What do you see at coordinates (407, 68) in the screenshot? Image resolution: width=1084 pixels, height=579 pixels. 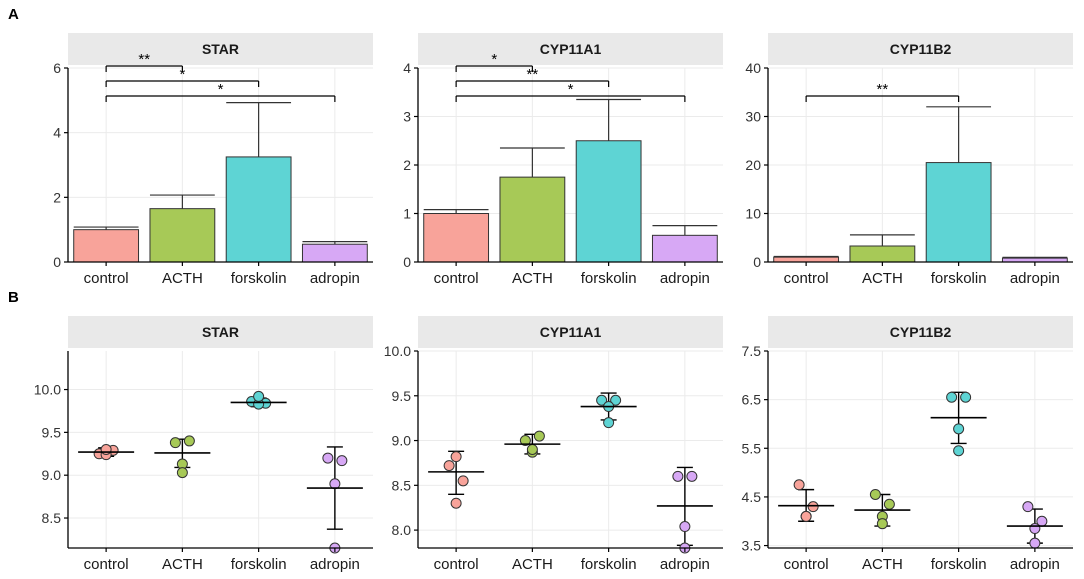 I see `y-tick-label: 4` at bounding box center [407, 68].